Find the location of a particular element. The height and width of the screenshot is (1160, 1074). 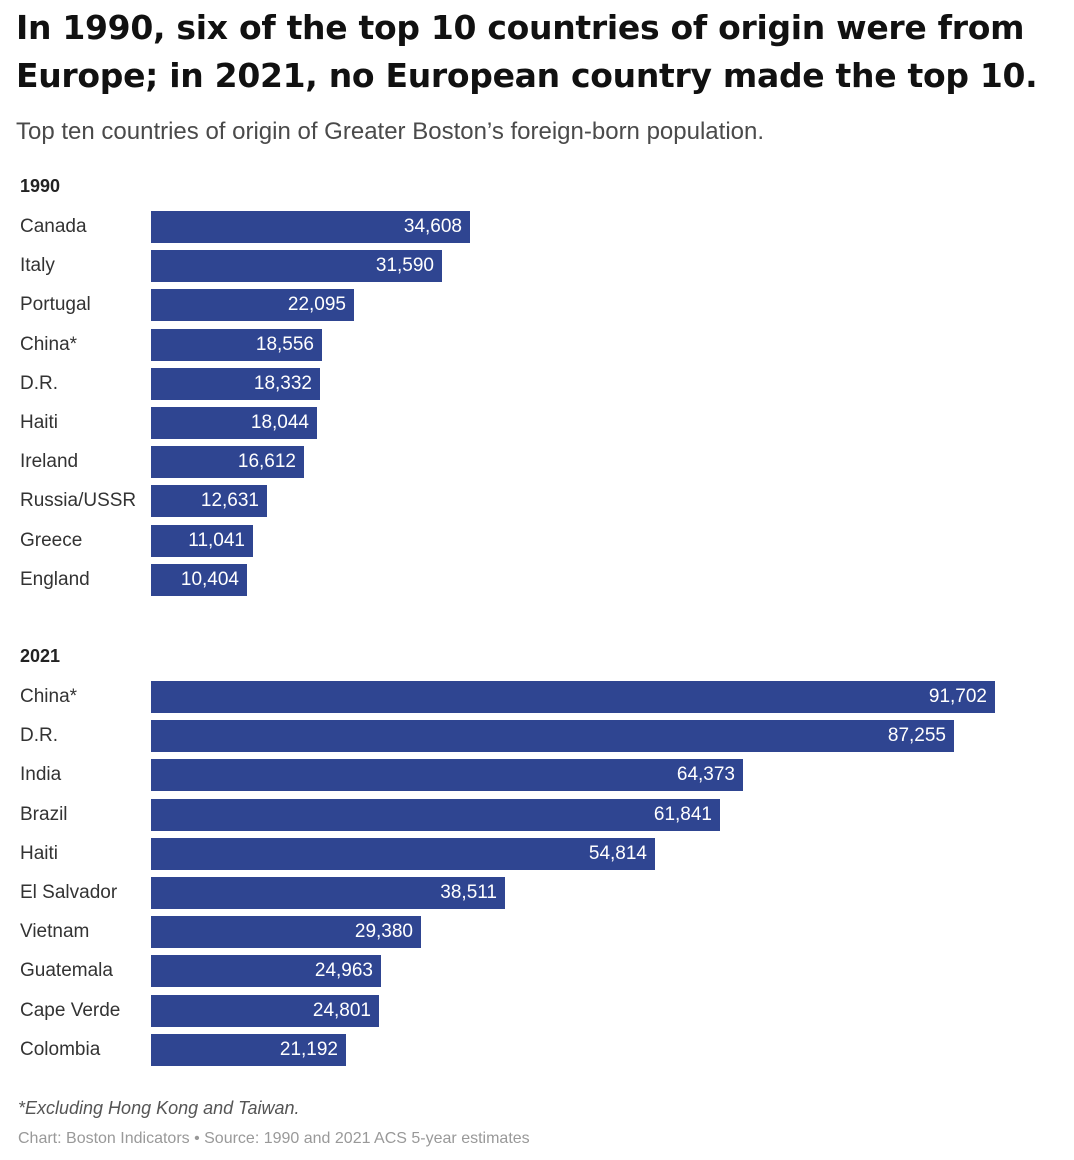

value-label-2021-brazil: 61,841 is located at coordinates (682, 814).